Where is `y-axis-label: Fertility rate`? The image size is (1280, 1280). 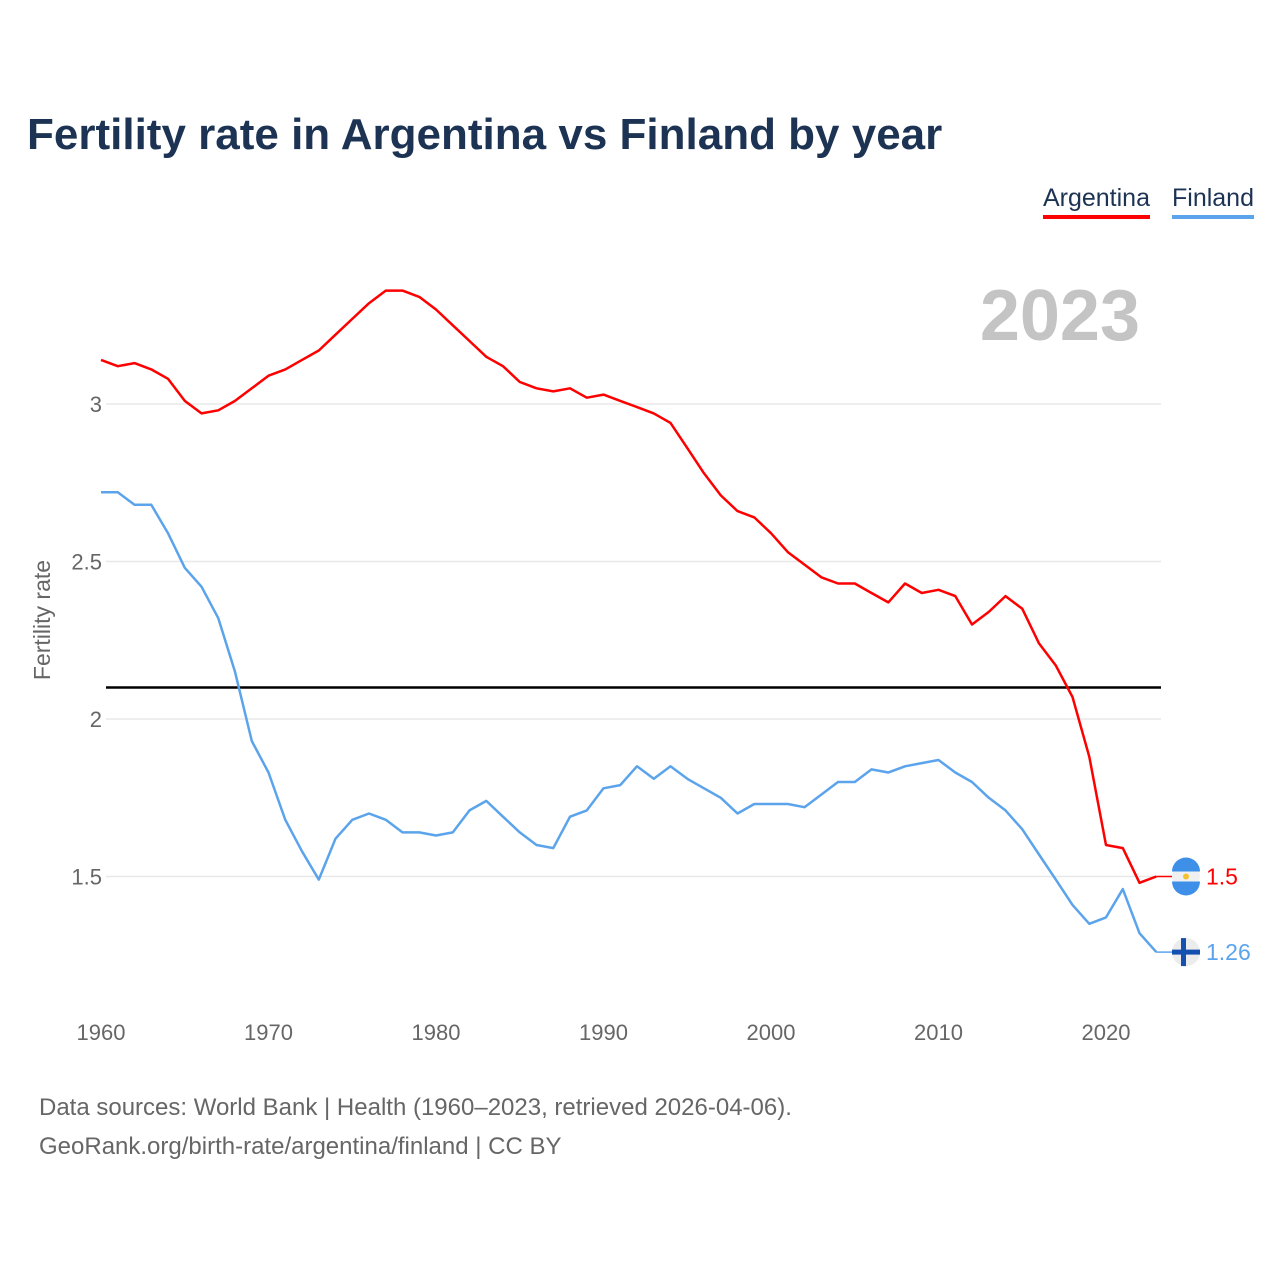
y-axis-label: Fertility rate is located at coordinates (42, 620).